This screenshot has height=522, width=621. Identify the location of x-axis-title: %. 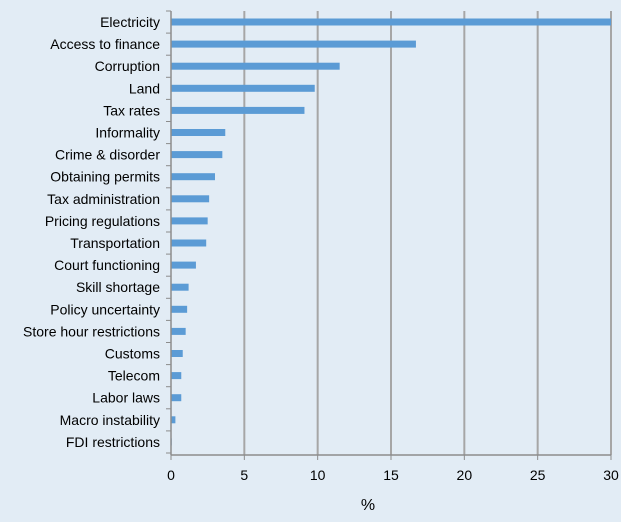
(368, 505).